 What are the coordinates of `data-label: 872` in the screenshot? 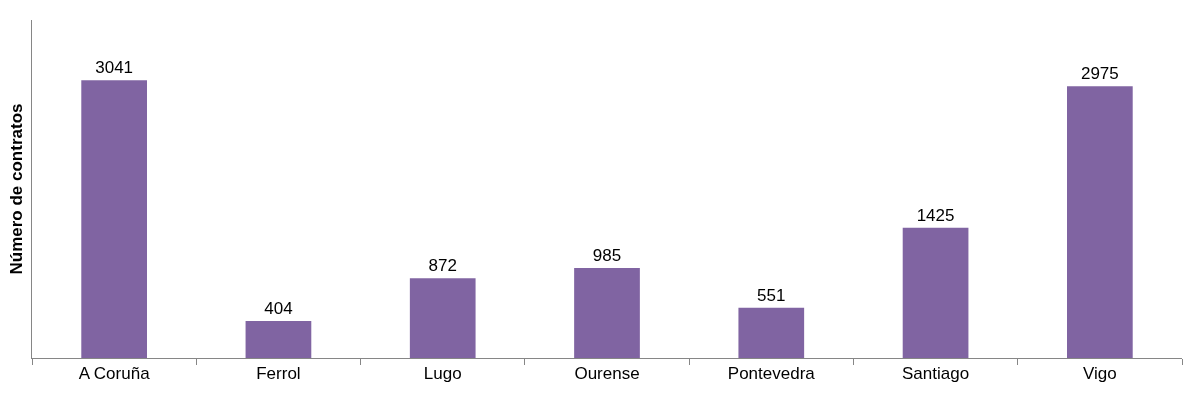 It's located at (442, 266).